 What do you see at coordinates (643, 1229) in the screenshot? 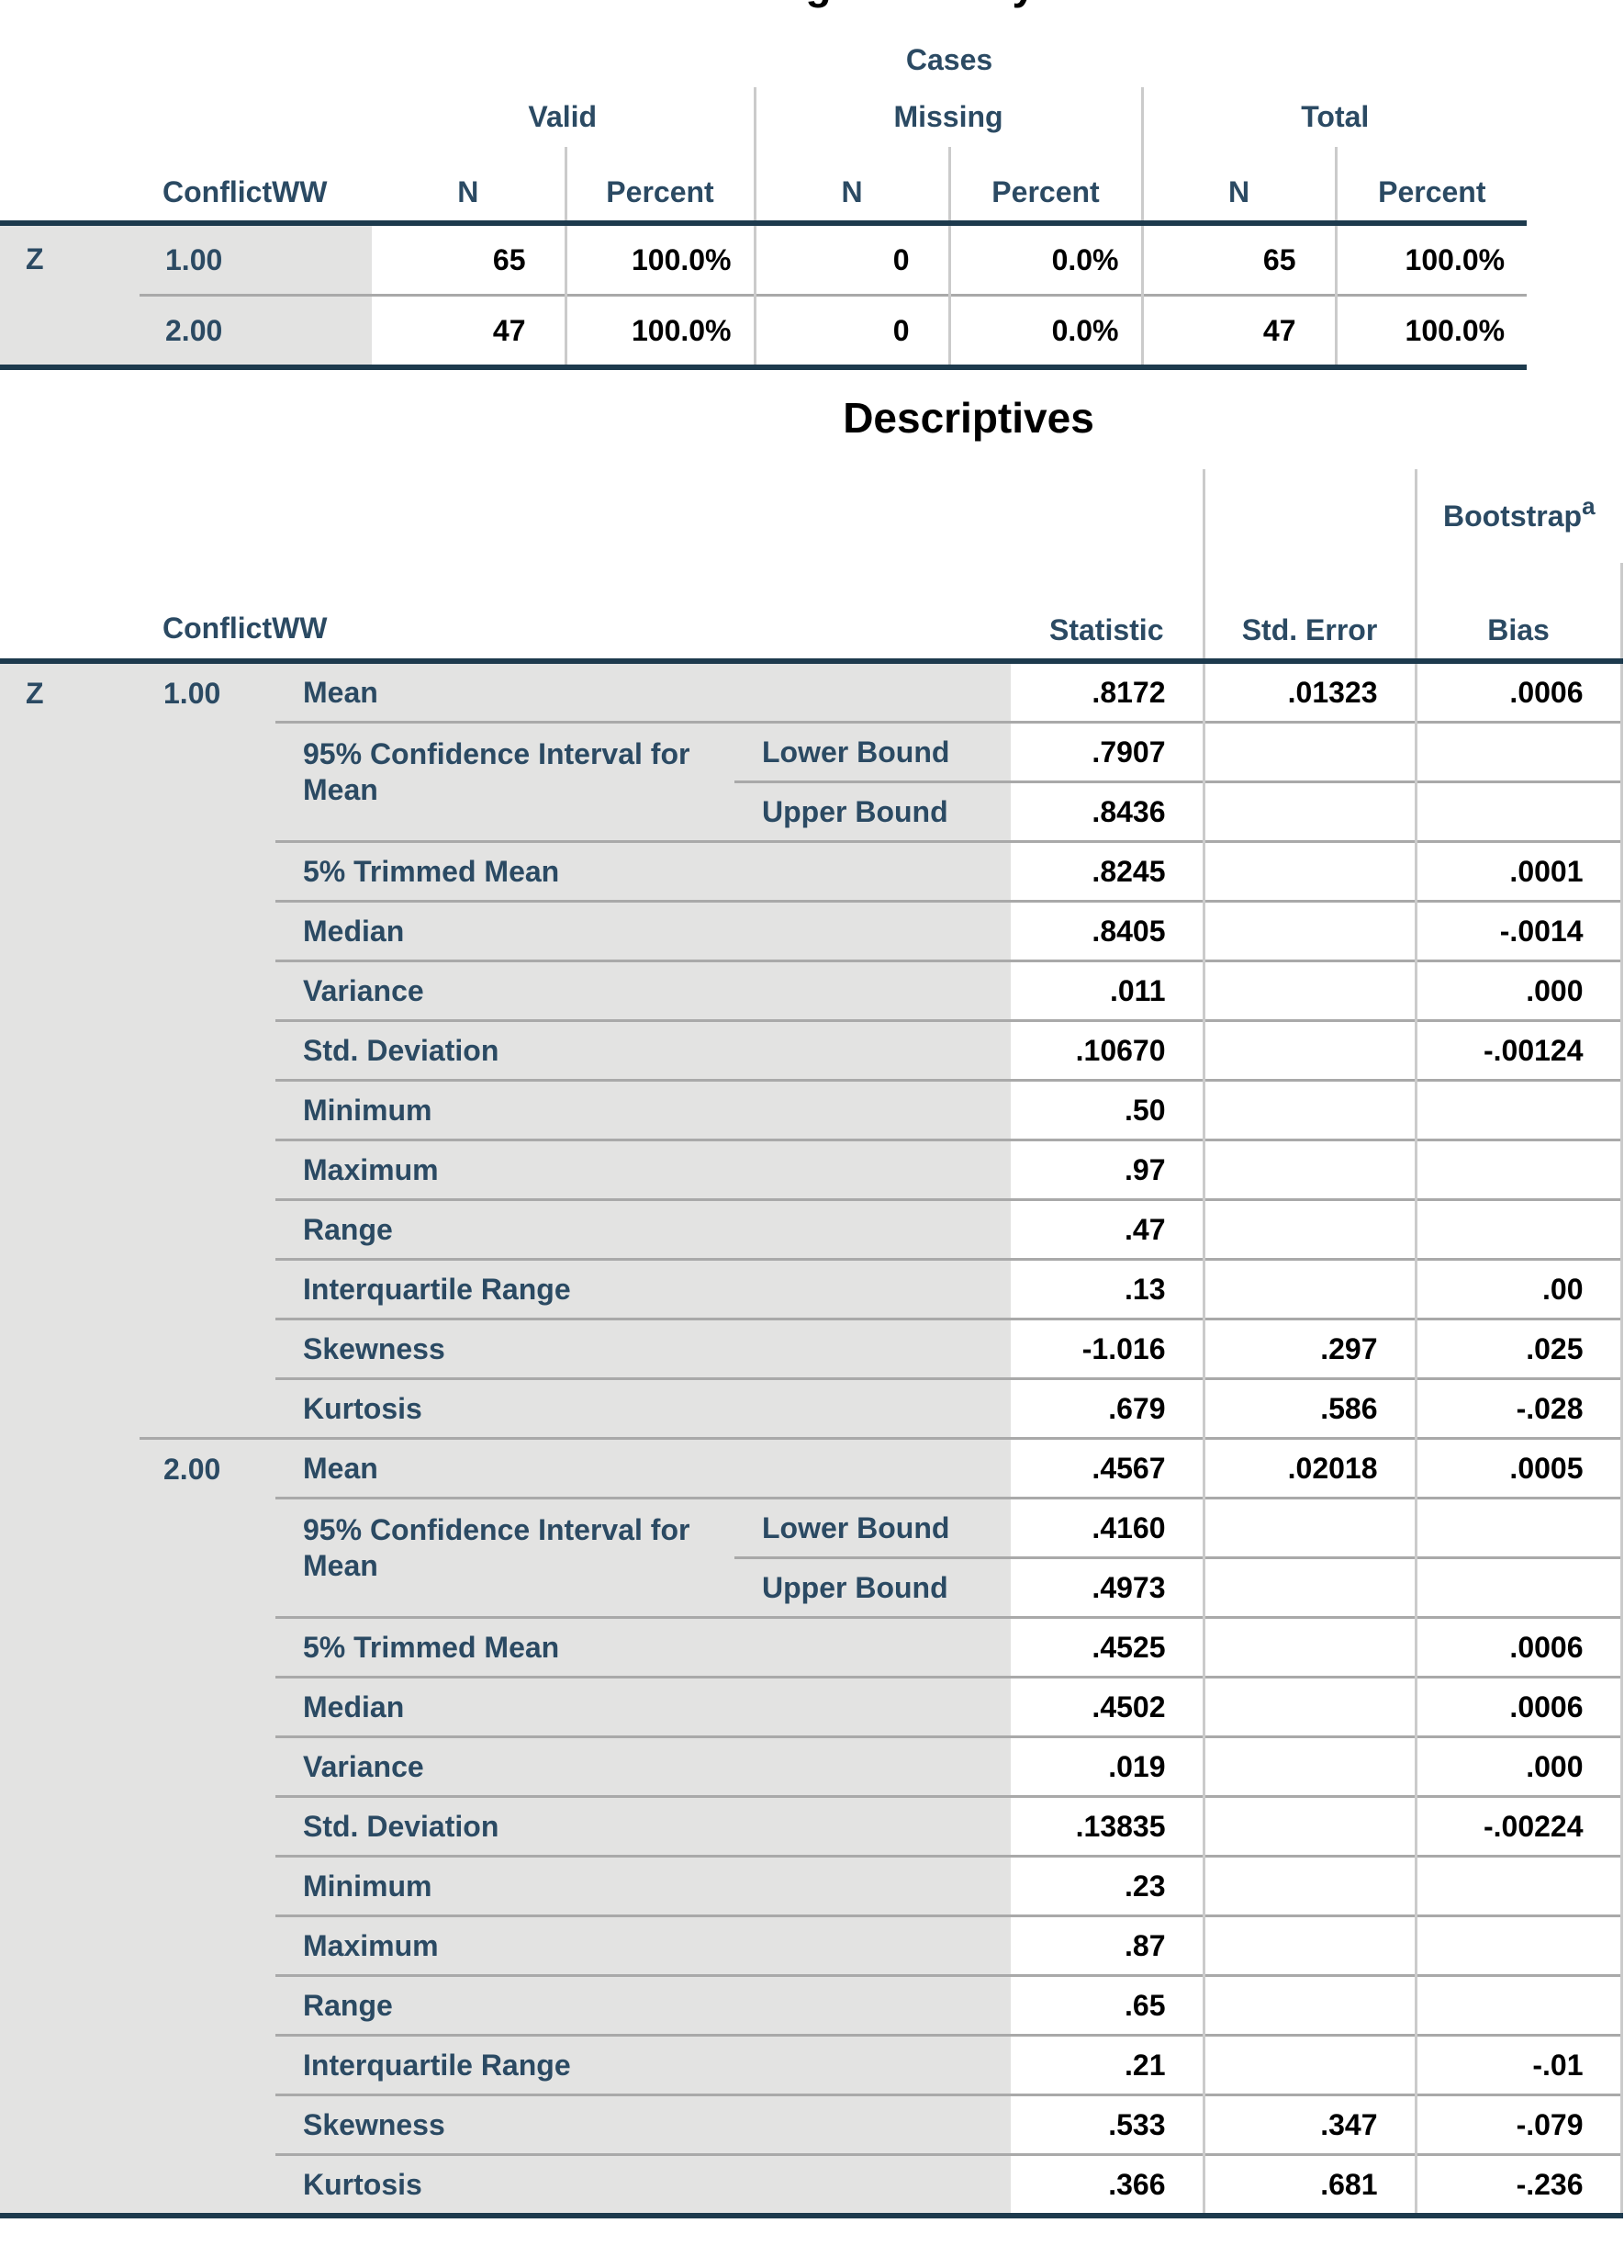
I see `stat-label: Range` at bounding box center [643, 1229].